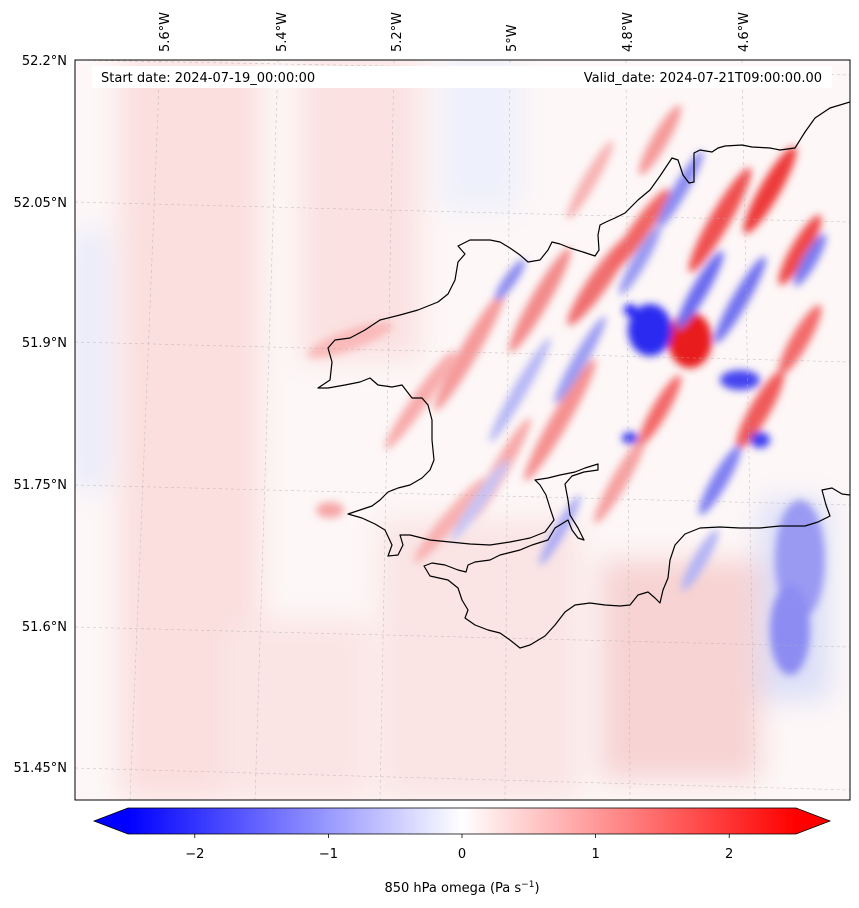  I want to click on colorbar-label-end: ), so click(536, 888).